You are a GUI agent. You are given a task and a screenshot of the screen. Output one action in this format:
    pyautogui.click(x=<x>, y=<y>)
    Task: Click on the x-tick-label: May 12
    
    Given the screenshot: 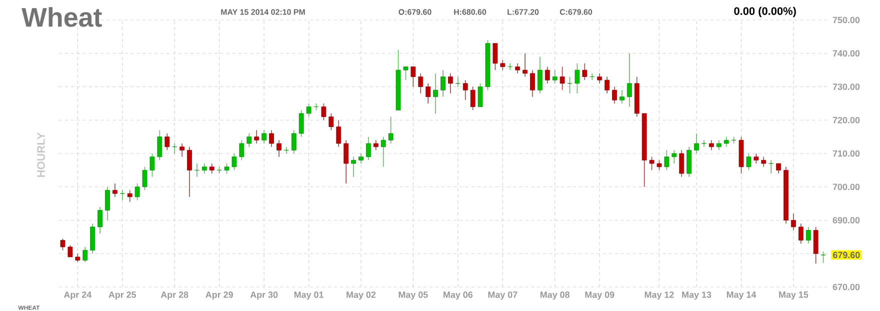 What is the action you would take?
    pyautogui.click(x=659, y=296)
    